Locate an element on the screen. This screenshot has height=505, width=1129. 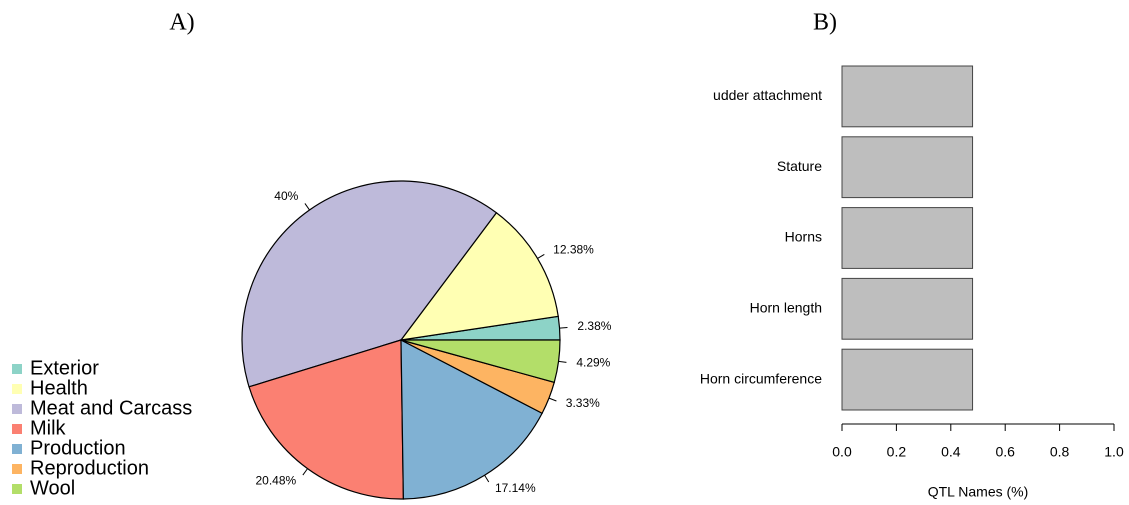
y-tick-label: Stature is located at coordinates (799, 166).